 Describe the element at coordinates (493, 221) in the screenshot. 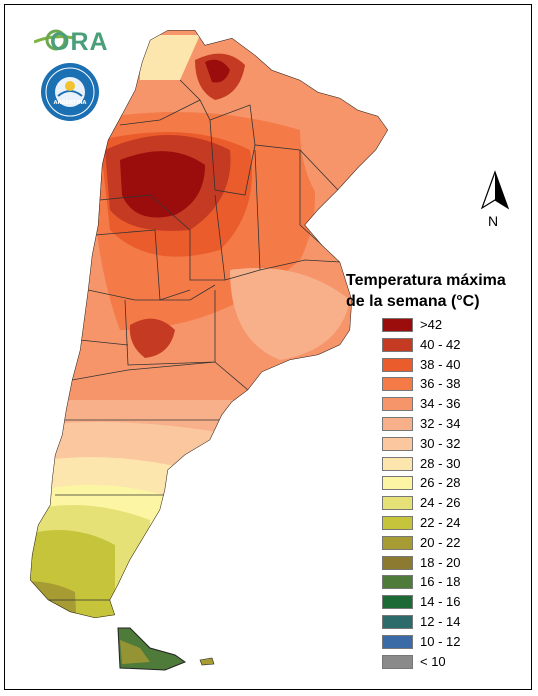

I see `north-label: N` at that location.